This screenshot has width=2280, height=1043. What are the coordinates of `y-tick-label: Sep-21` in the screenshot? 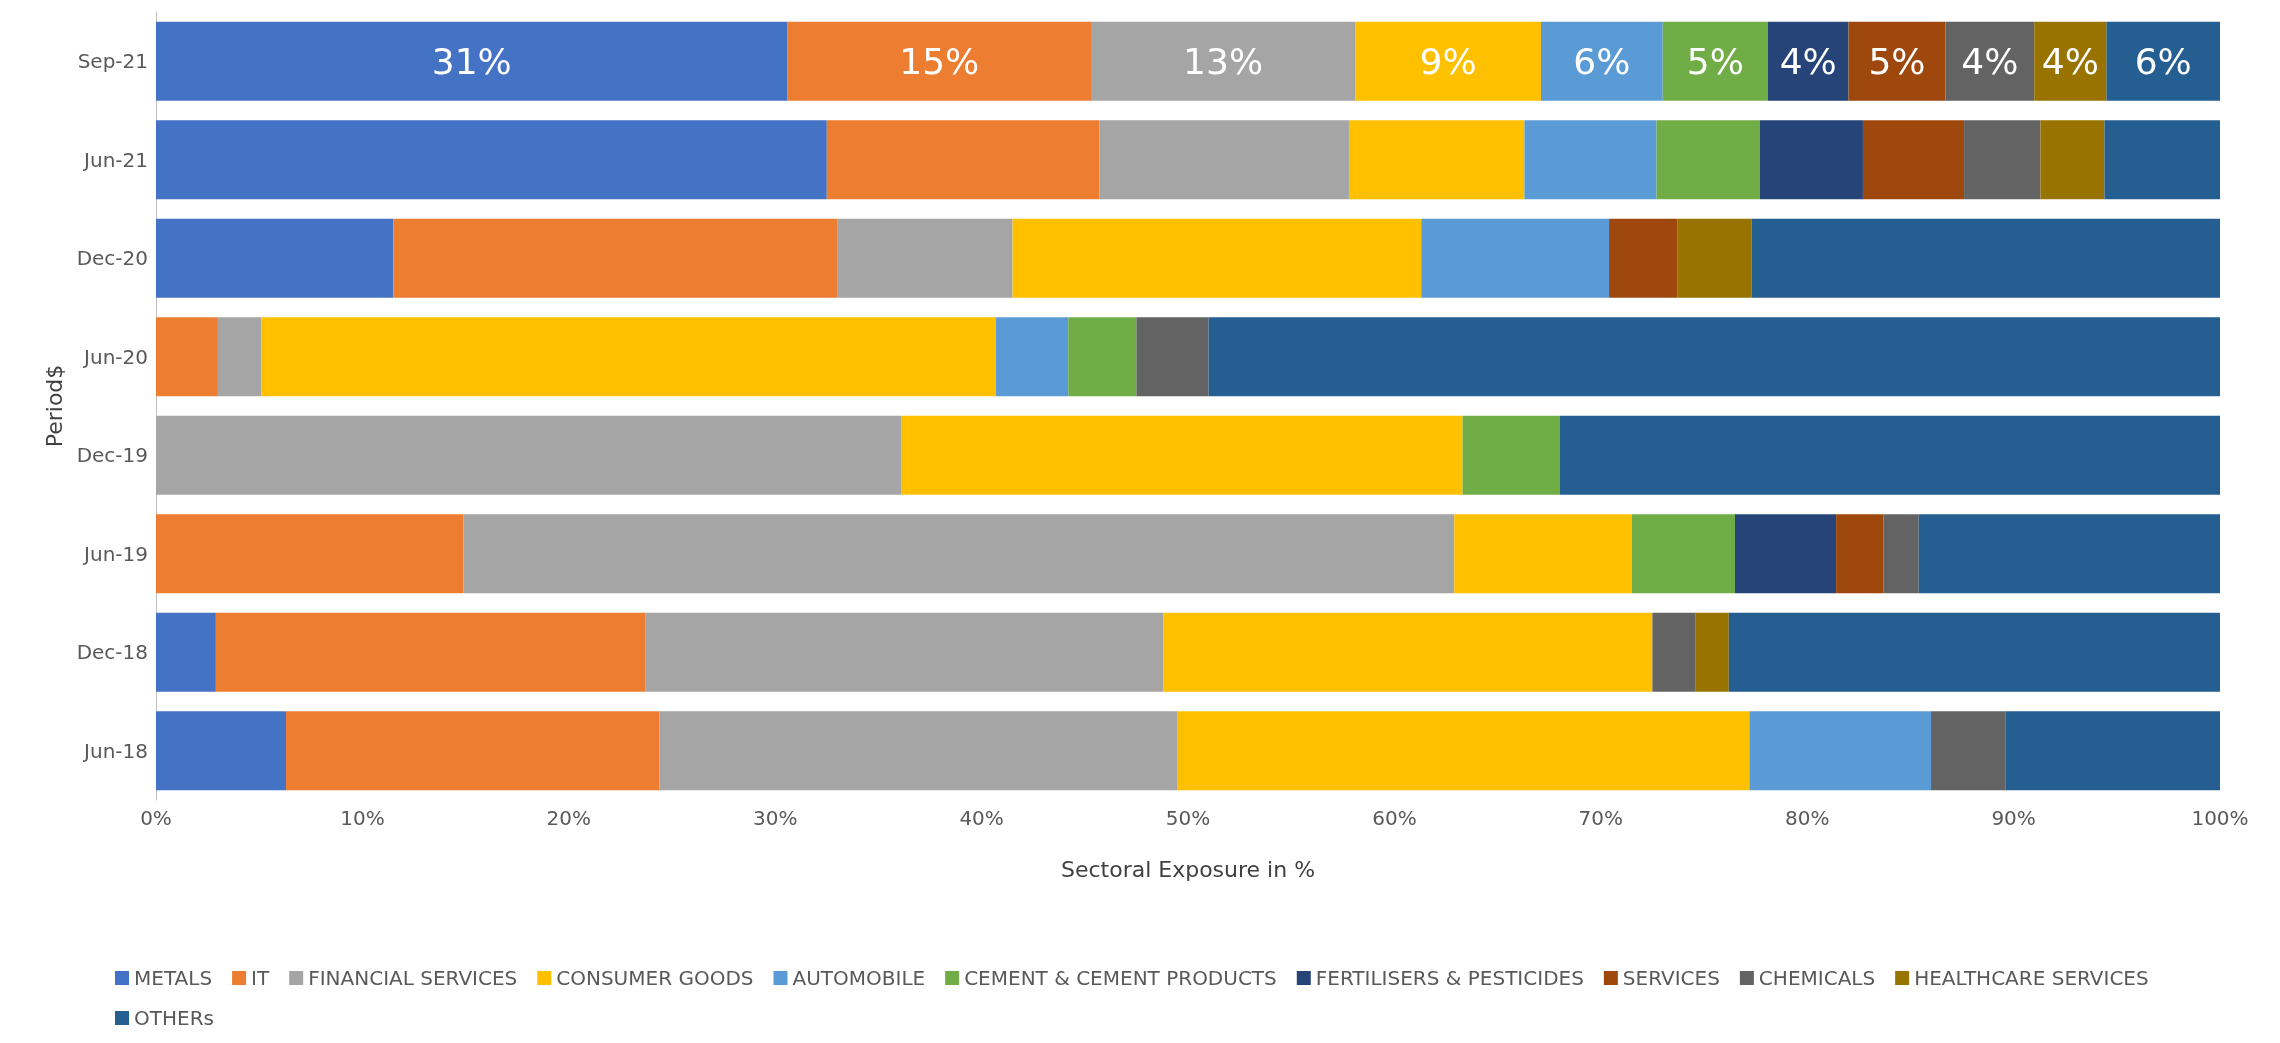 It's located at (112, 61).